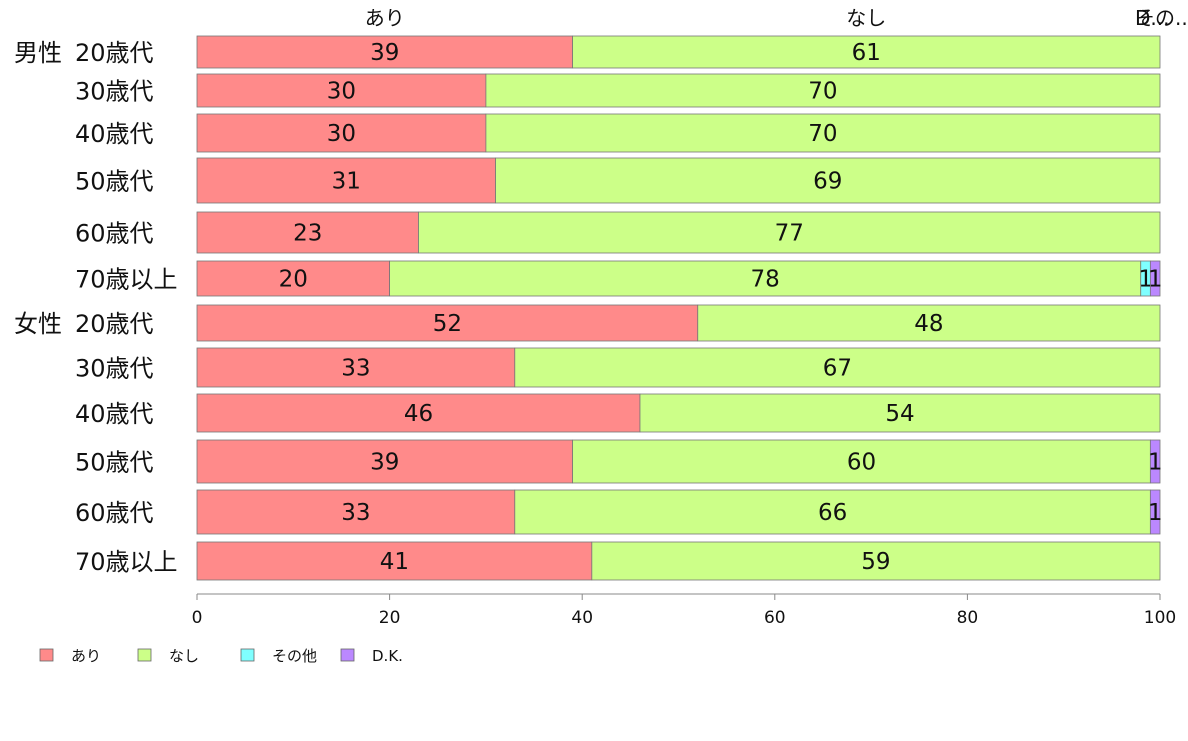 The image size is (1188, 741). What do you see at coordinates (184, 656) in the screenshot?
I see `legend-label: なし` at bounding box center [184, 656].